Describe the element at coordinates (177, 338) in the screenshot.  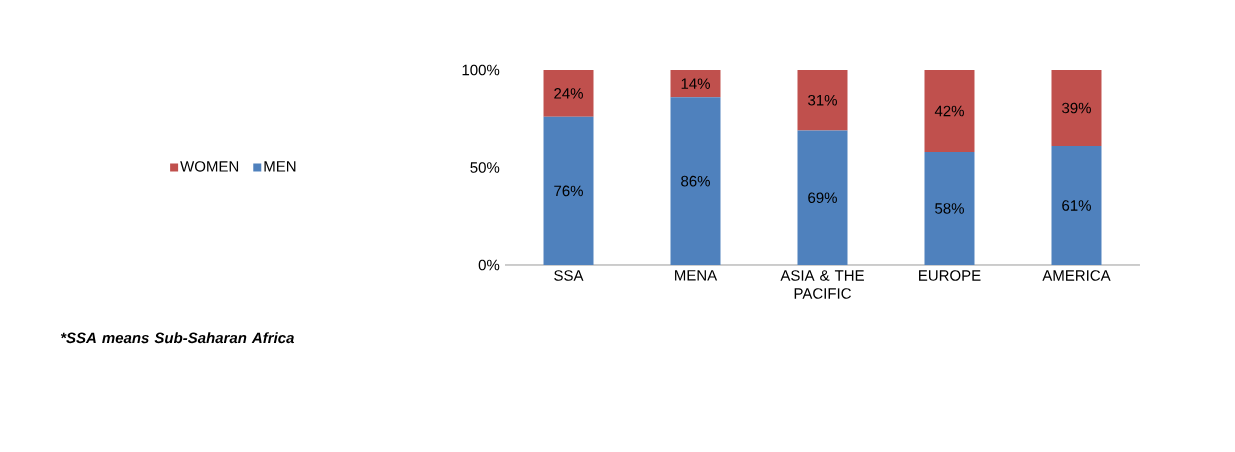
I see `text: *SSA means Sub-Saharan Africa` at that location.